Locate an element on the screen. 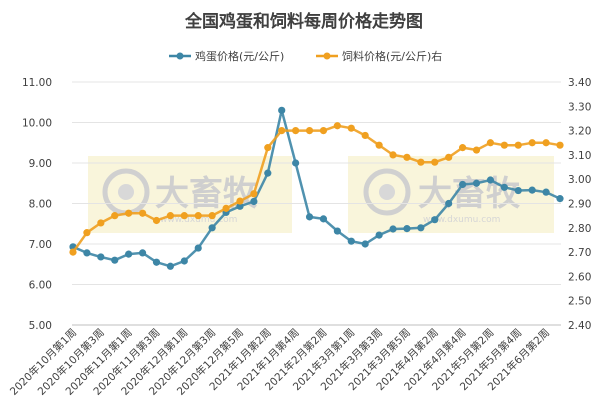 The height and width of the screenshot is (415, 609). watermark-logo-icon is located at coordinates (387, 192).